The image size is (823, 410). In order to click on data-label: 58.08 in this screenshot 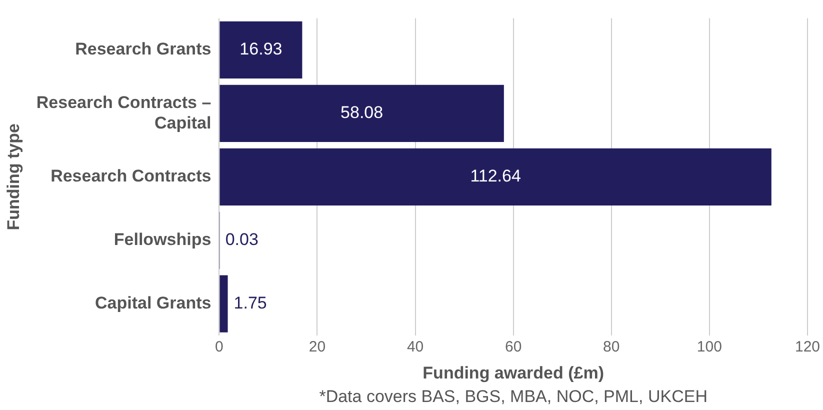, I will do `click(362, 112)`.